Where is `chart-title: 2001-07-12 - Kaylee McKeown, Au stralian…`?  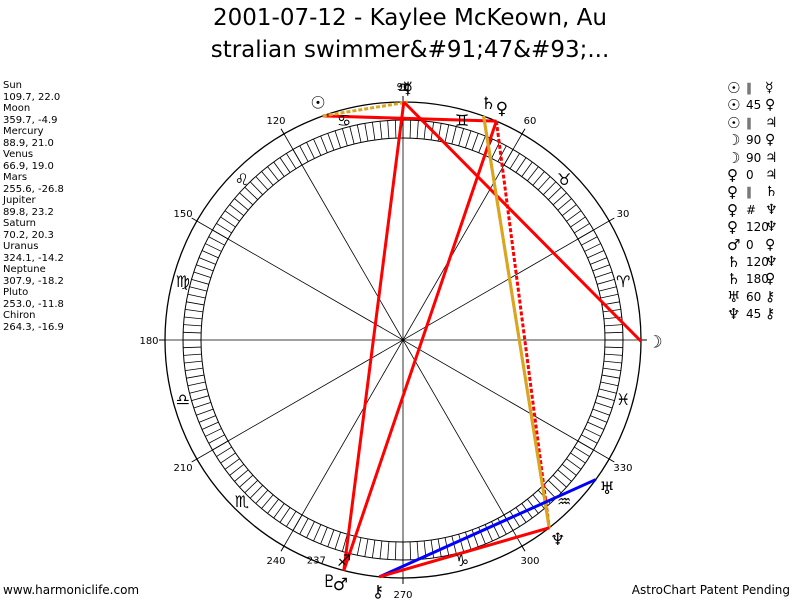
chart-title: 2001-07-12 - Kaylee McKeown, Au stralian… is located at coordinates (410, 34).